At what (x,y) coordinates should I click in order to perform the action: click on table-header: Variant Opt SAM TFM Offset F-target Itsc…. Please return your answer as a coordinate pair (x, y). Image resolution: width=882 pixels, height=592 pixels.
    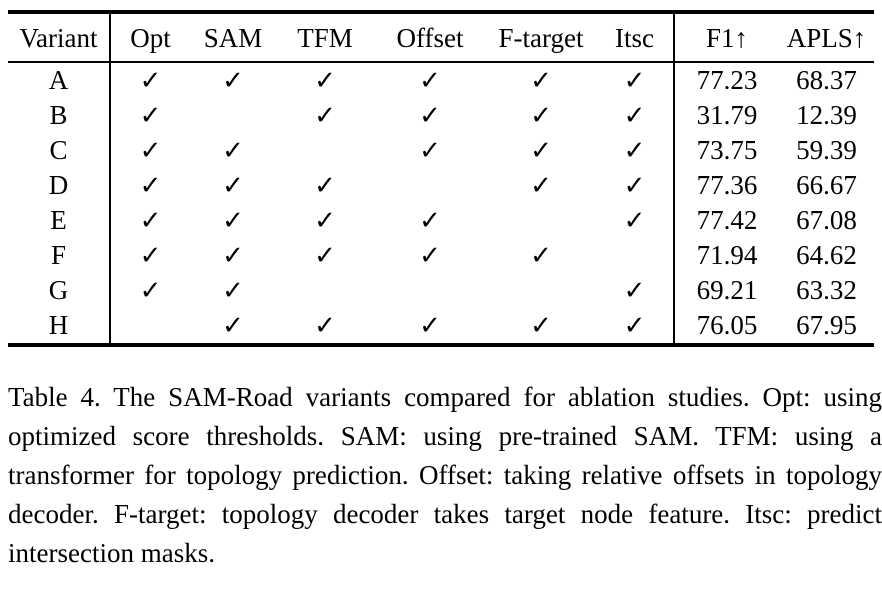
    Looking at the image, I should click on (441, 37).